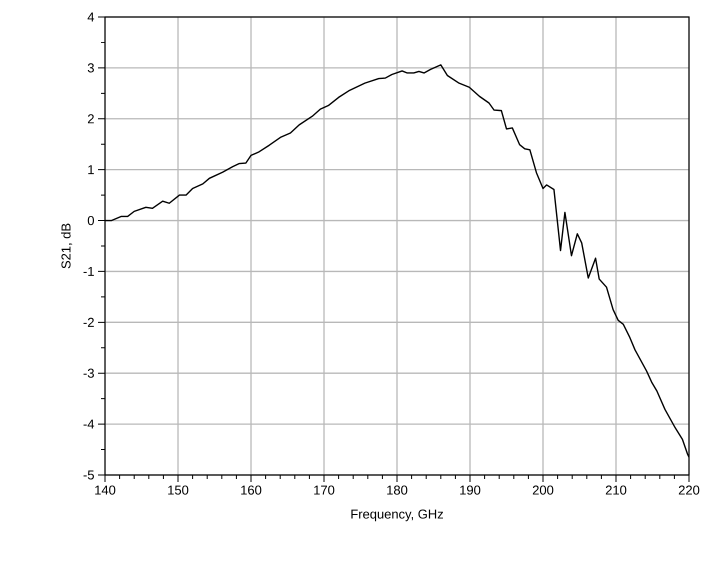 This screenshot has width=715, height=571. I want to click on x-tick-label: 170, so click(324, 490).